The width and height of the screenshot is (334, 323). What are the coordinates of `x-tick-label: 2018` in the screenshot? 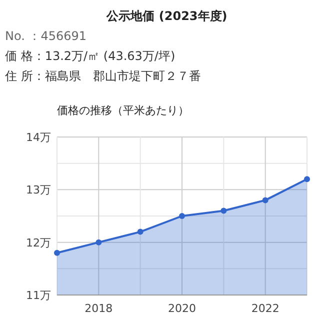 It's located at (98, 308).